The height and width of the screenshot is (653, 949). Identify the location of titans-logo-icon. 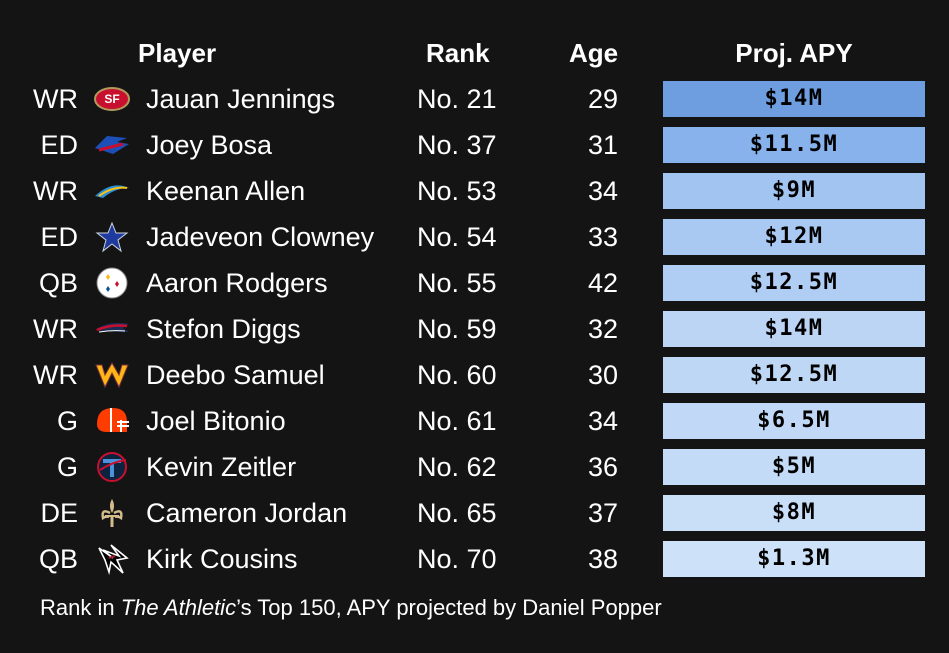
(112, 467).